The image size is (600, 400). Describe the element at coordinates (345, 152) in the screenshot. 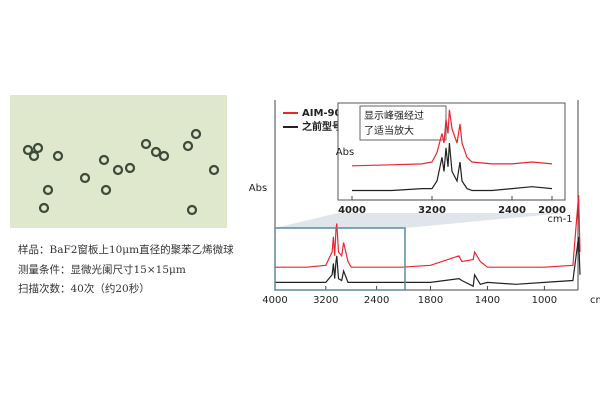

I see `inset-y-label: Abs` at that location.